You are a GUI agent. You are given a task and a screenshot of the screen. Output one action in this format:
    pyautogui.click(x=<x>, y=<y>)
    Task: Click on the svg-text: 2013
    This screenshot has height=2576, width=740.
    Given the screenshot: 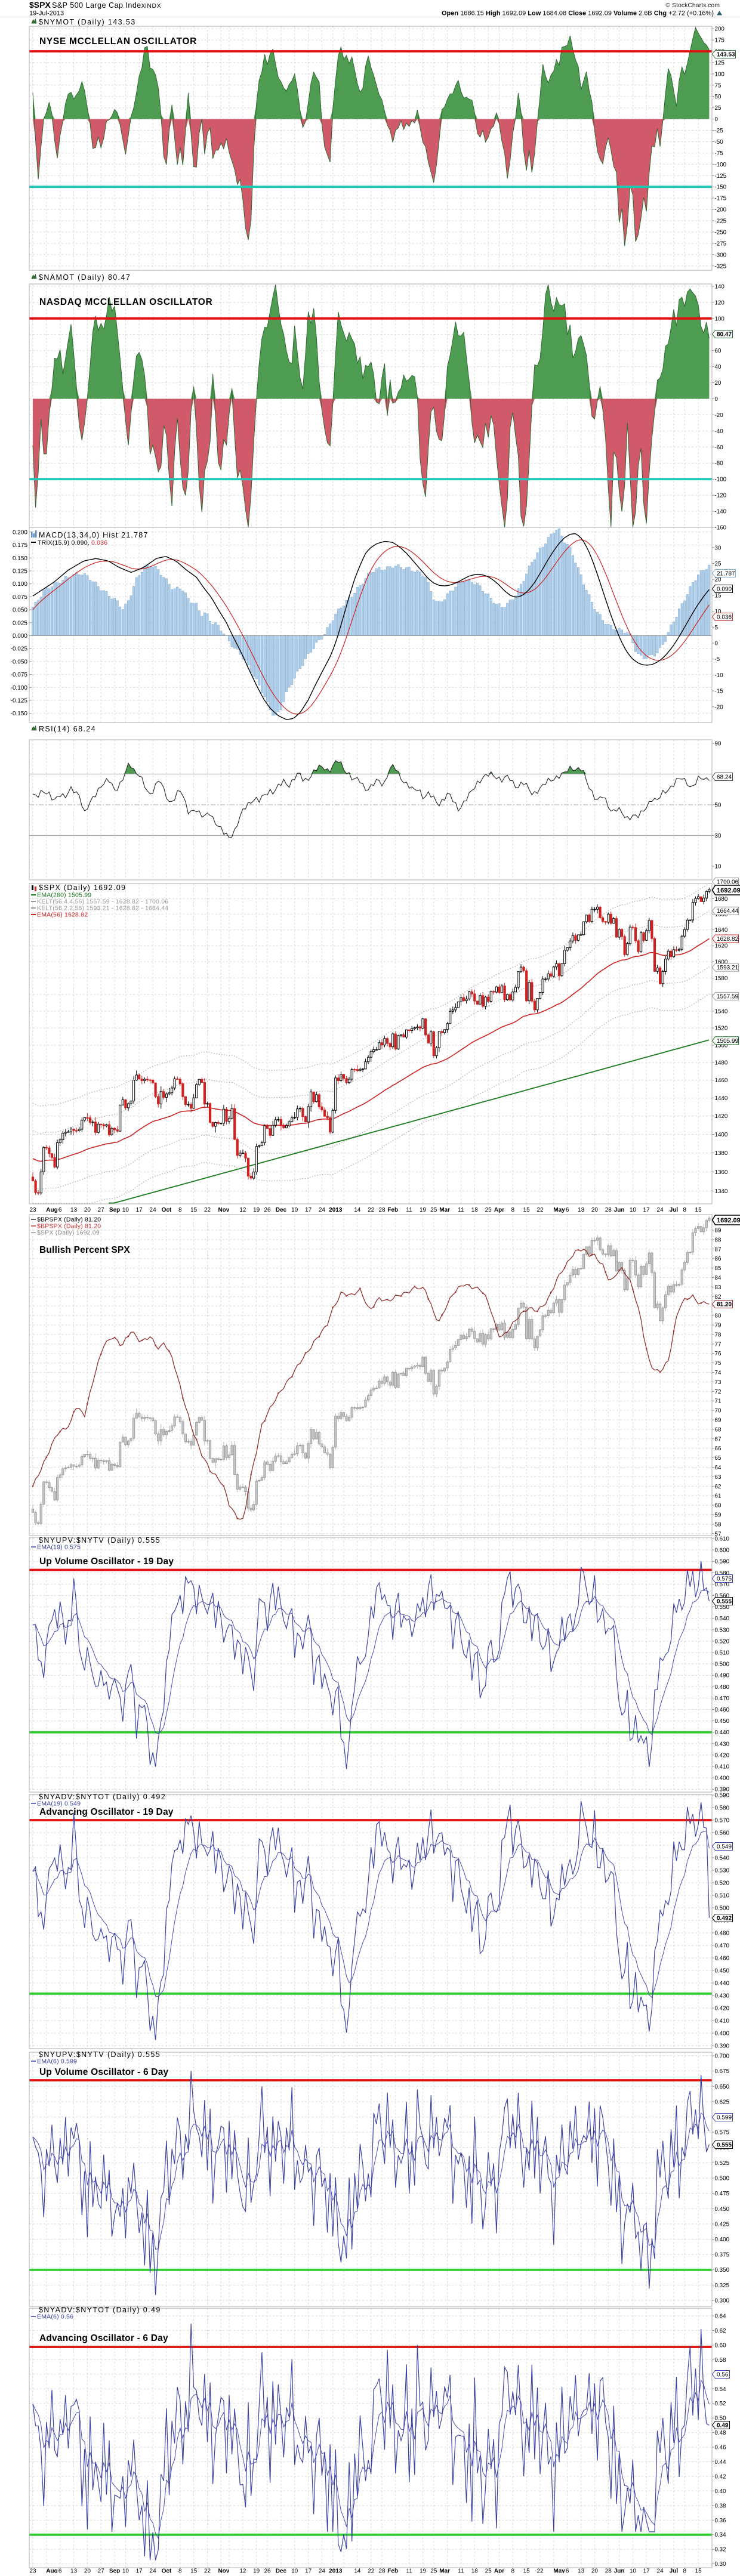 What is the action you would take?
    pyautogui.click(x=336, y=2571)
    